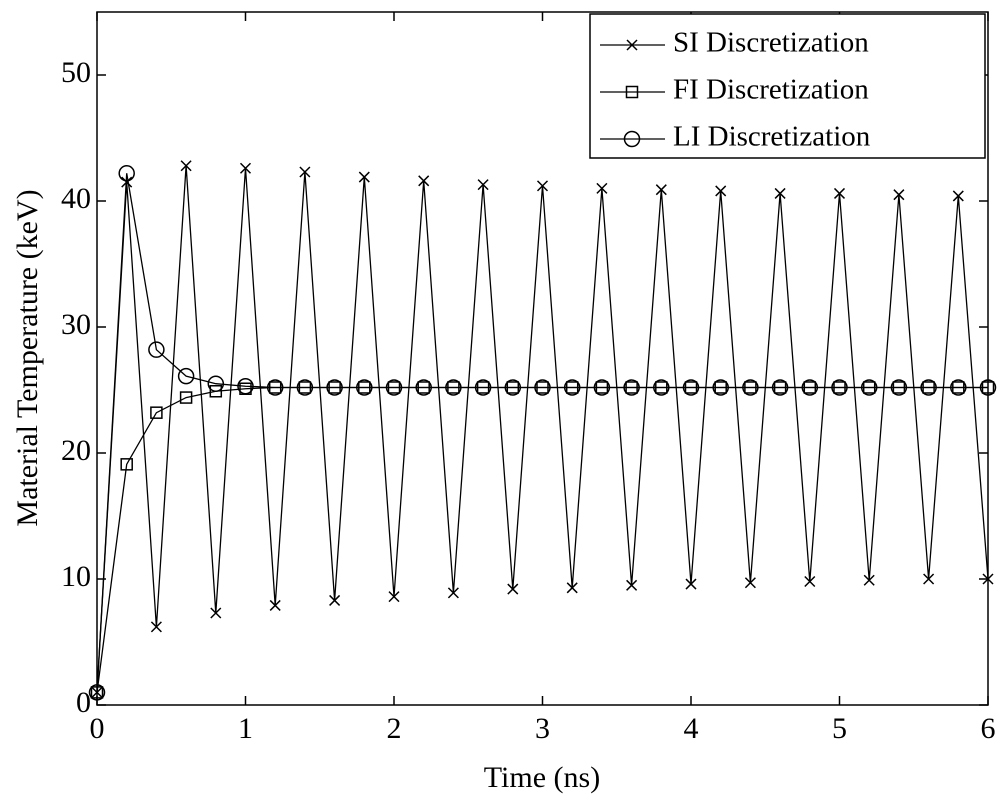  What do you see at coordinates (76, 72) in the screenshot?
I see `y-tick-label: 50` at bounding box center [76, 72].